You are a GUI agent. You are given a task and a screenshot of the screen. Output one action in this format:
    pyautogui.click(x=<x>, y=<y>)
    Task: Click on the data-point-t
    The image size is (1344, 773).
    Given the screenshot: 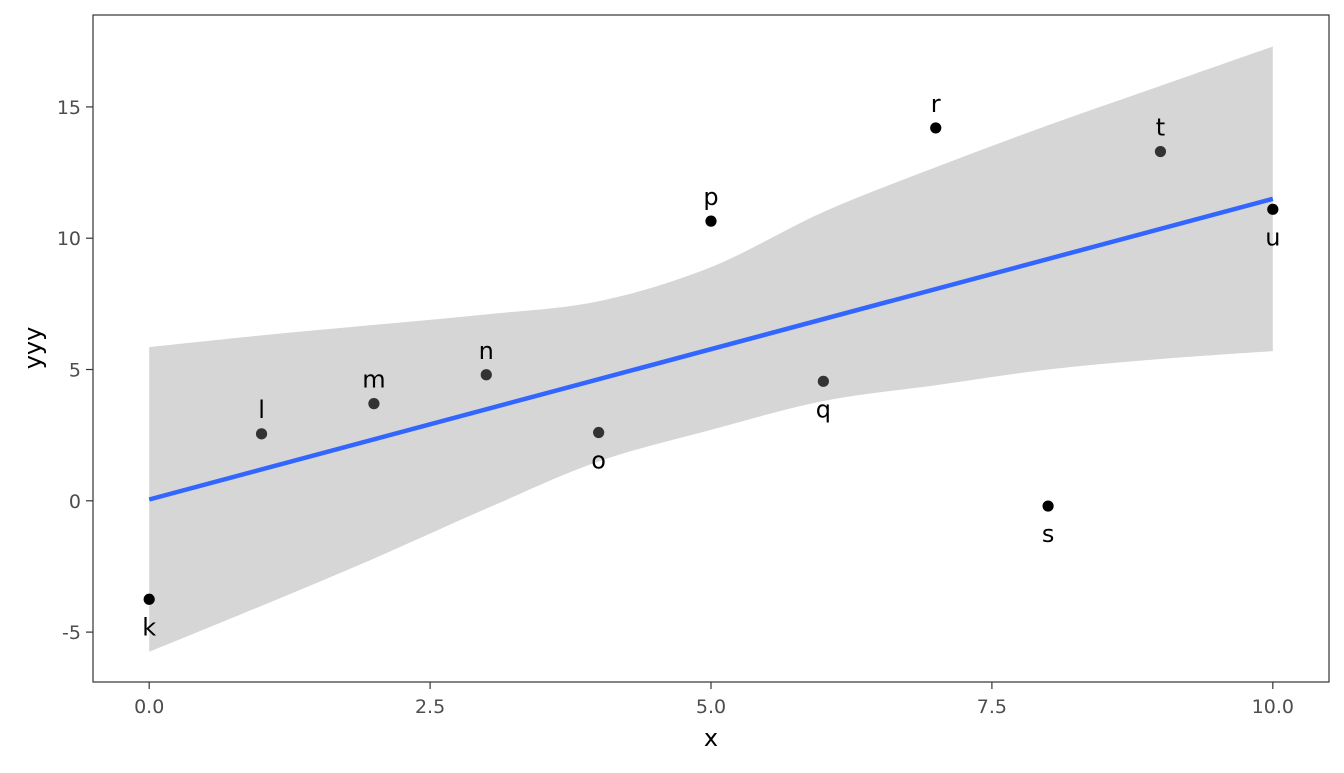 What is the action you would take?
    pyautogui.click(x=1160, y=151)
    